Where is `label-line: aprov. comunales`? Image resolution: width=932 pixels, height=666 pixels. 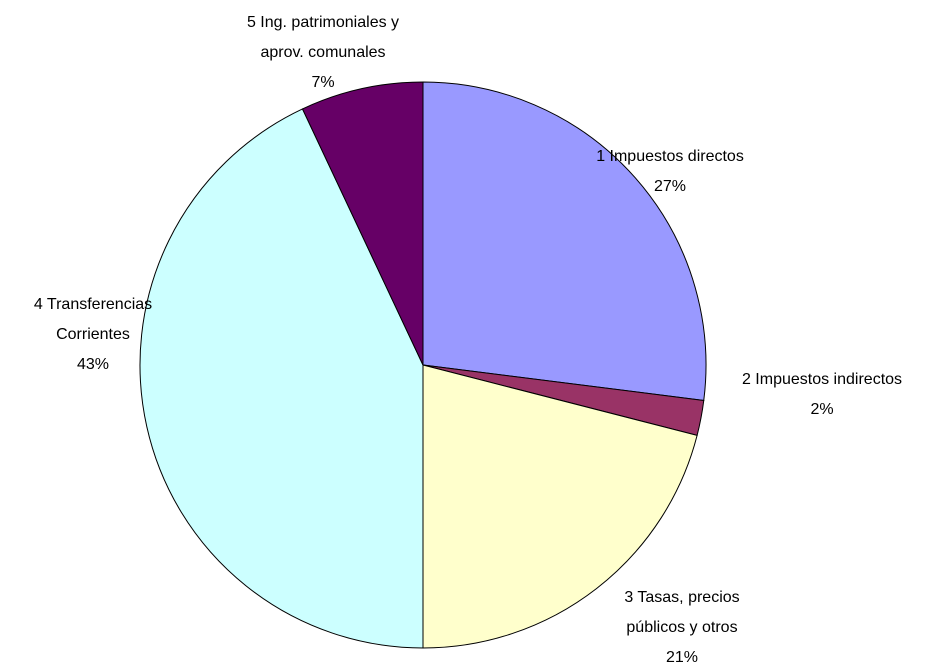
label-line: aprov. comunales is located at coordinates (322, 52).